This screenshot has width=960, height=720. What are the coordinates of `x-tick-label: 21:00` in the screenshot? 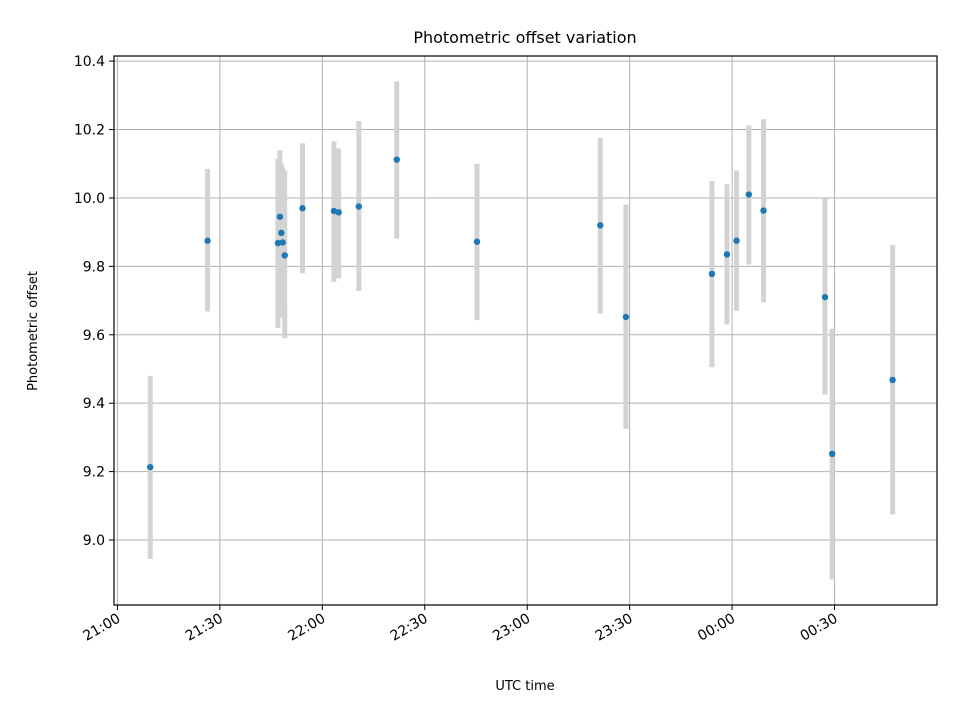 It's located at (101, 628).